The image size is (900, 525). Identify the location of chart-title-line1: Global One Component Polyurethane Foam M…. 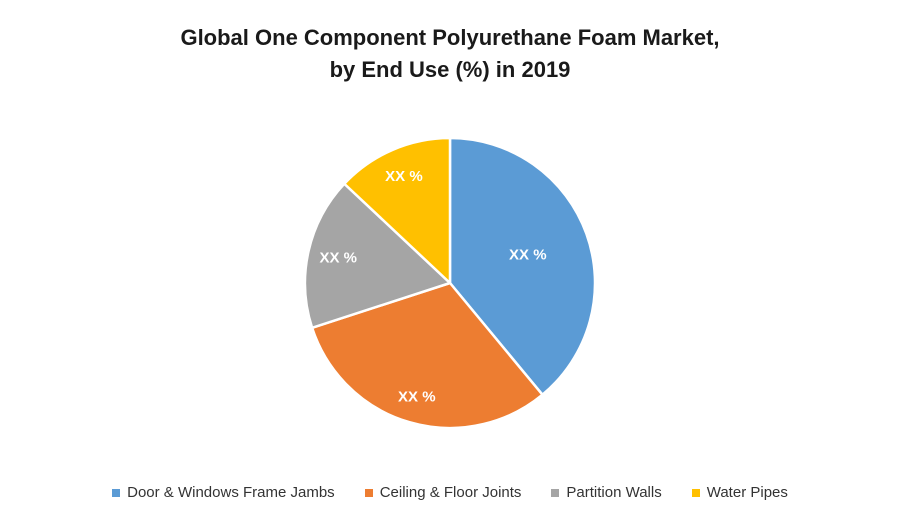
(450, 37).